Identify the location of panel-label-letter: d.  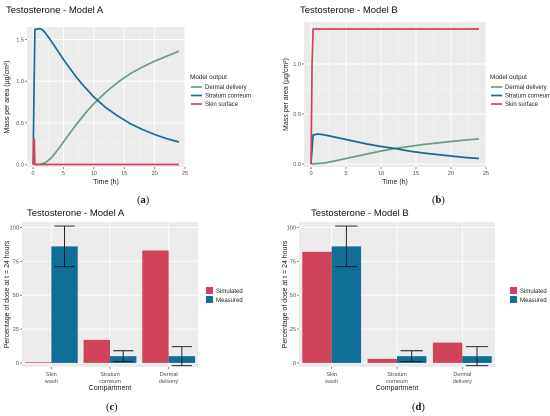
(419, 407).